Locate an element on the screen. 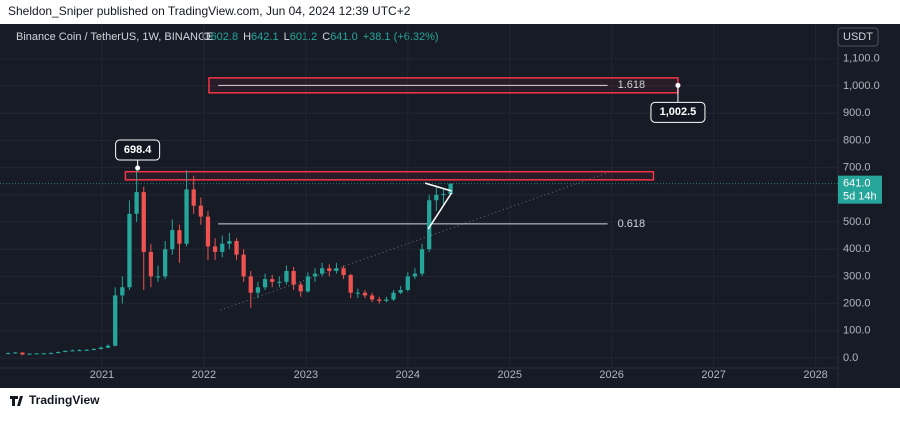  callout-label: 1,002.5 is located at coordinates (678, 112).